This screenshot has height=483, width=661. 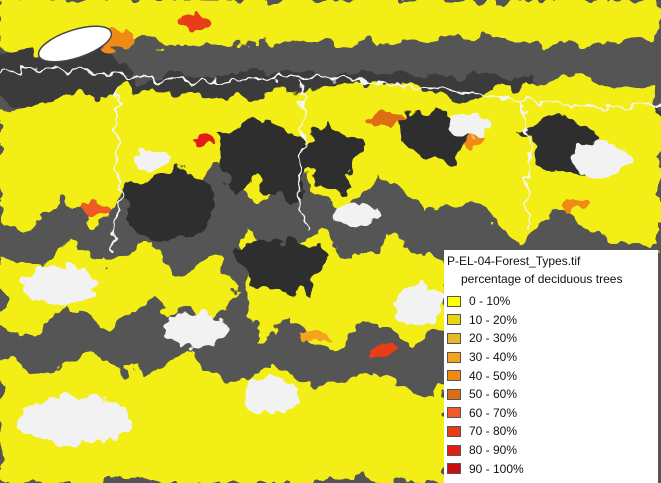 What do you see at coordinates (493, 320) in the screenshot?
I see `legend-item-label: 10 - 20%` at bounding box center [493, 320].